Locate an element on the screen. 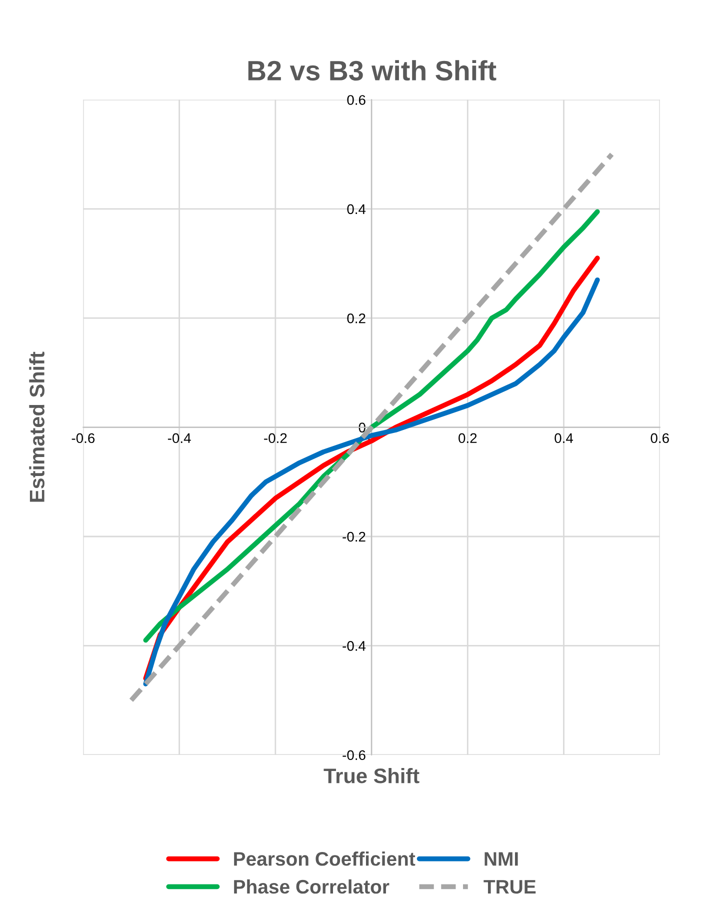  y-tick-label: -0.6 is located at coordinates (354, 755).